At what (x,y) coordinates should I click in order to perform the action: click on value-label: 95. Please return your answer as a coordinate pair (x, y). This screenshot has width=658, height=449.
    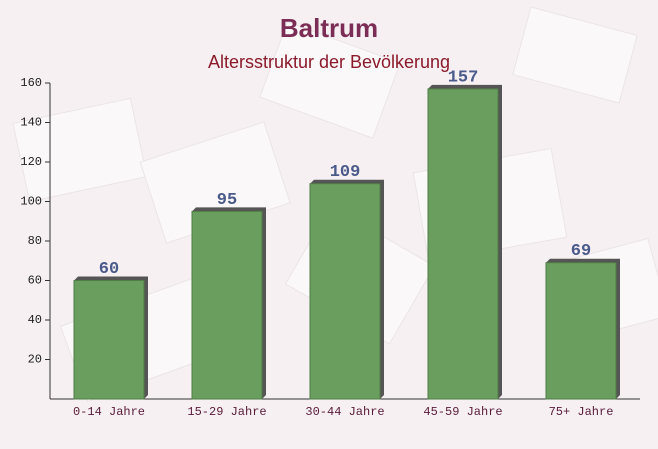
    Looking at the image, I should click on (227, 200).